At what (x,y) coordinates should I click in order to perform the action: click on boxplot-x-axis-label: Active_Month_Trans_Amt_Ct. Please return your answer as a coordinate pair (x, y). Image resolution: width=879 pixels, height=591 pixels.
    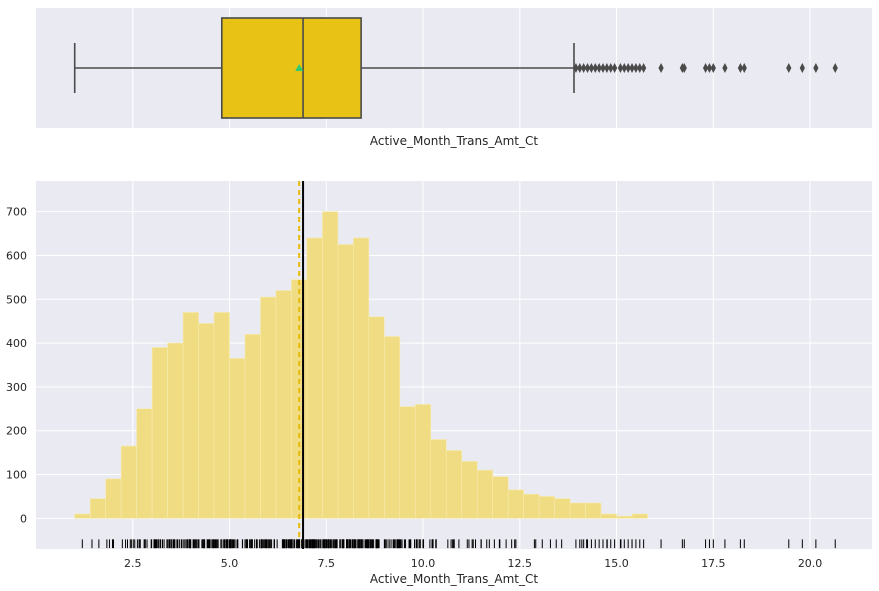
    Looking at the image, I should click on (454, 141).